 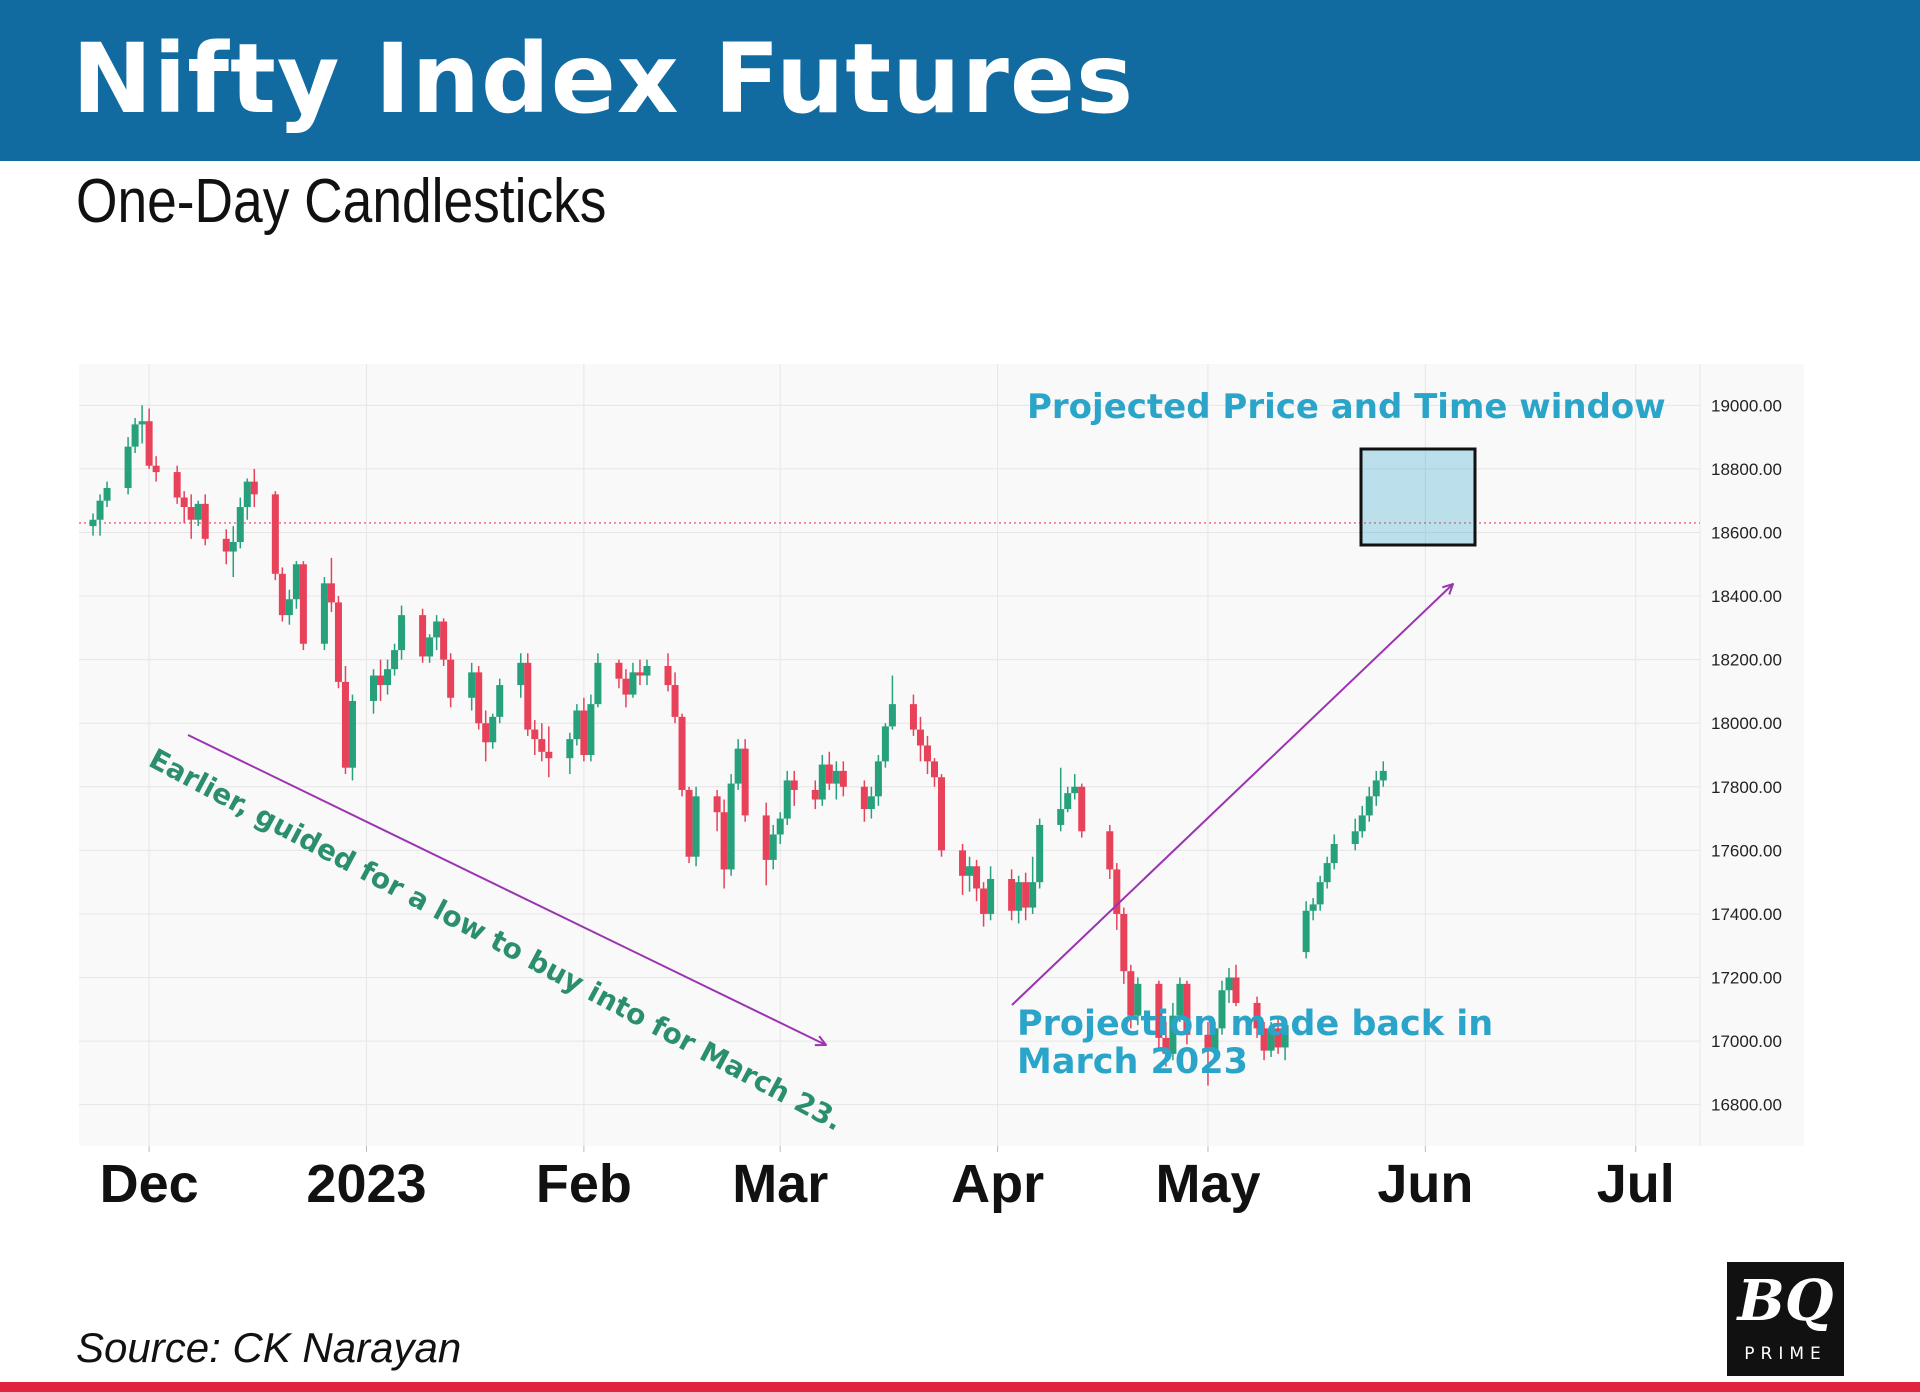 I want to click on projection-note-line2: March 2023, so click(x=1132, y=1062).